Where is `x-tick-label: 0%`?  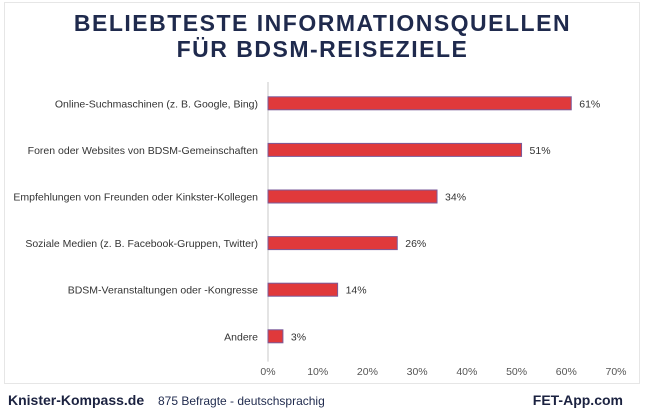 x-tick-label: 0% is located at coordinates (267, 372).